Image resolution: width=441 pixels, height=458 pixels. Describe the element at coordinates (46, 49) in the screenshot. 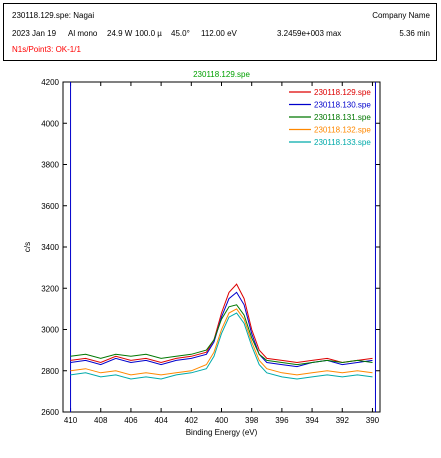

I see `region-label: N1s/Point3: OK-1/1` at that location.